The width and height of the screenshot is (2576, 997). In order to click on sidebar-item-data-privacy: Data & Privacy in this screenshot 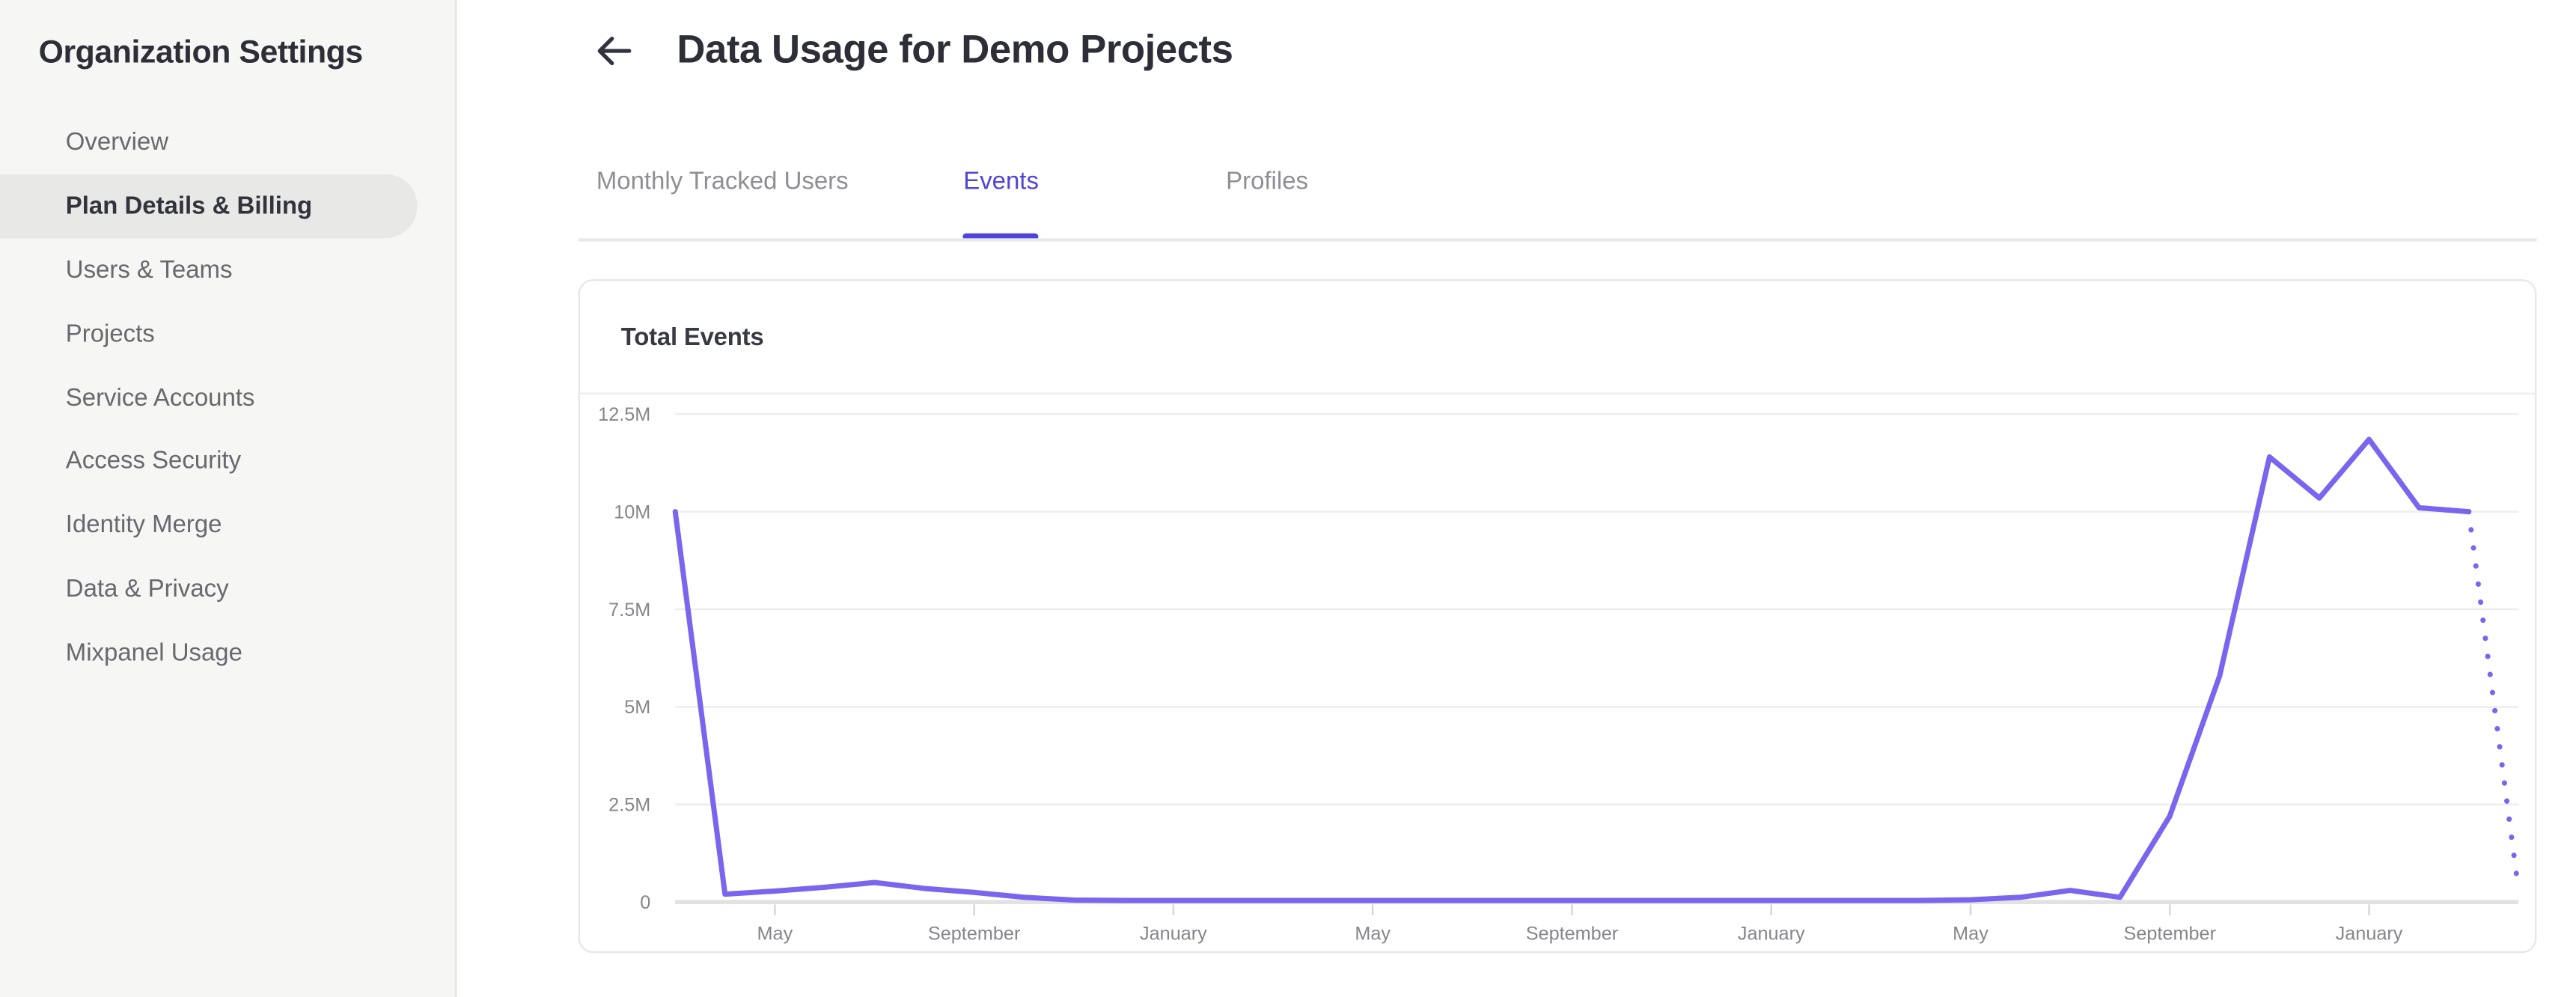, I will do `click(209, 589)`.